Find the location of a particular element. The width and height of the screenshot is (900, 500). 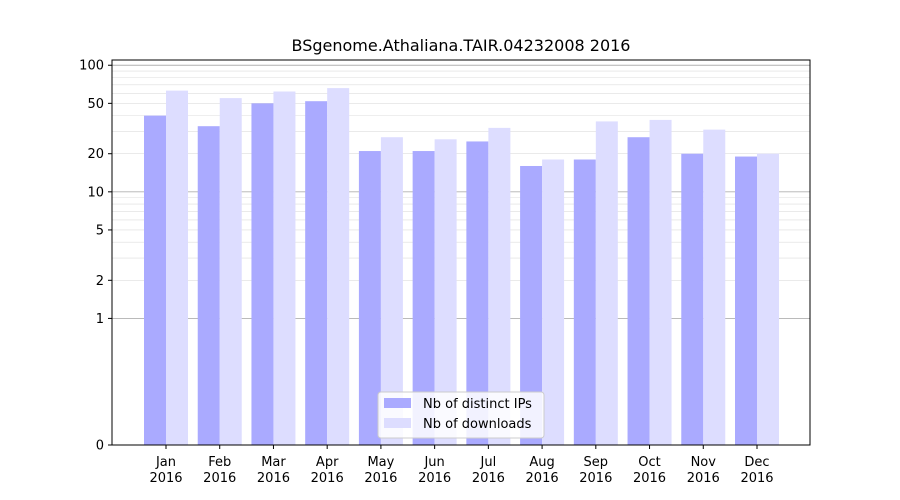

y-axis-ticks: 0 1 2 5 10 20 50 100 is located at coordinates (95, 256).